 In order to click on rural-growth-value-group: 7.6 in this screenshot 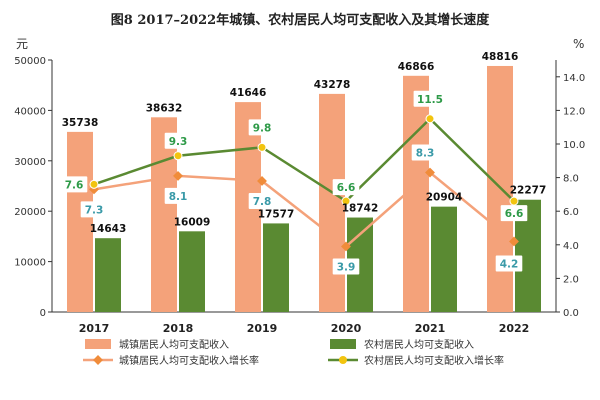, I will do `click(74, 184)`.